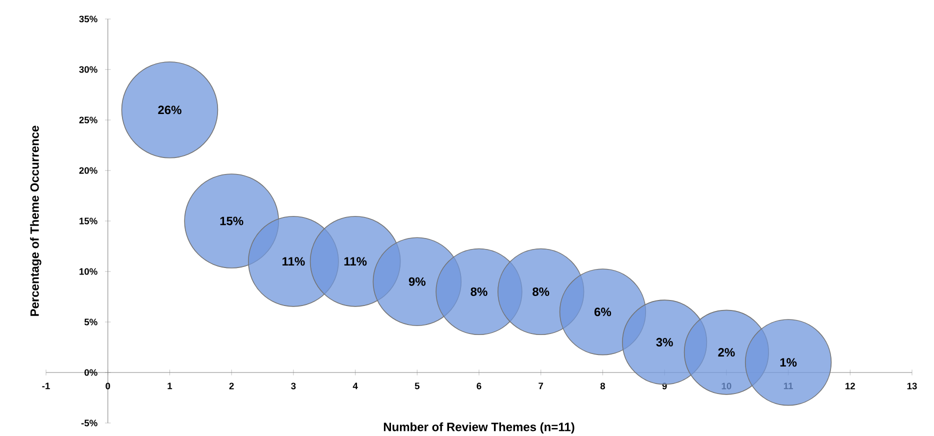  Describe the element at coordinates (479, 386) in the screenshot. I see `x-tick-label: 6` at that location.